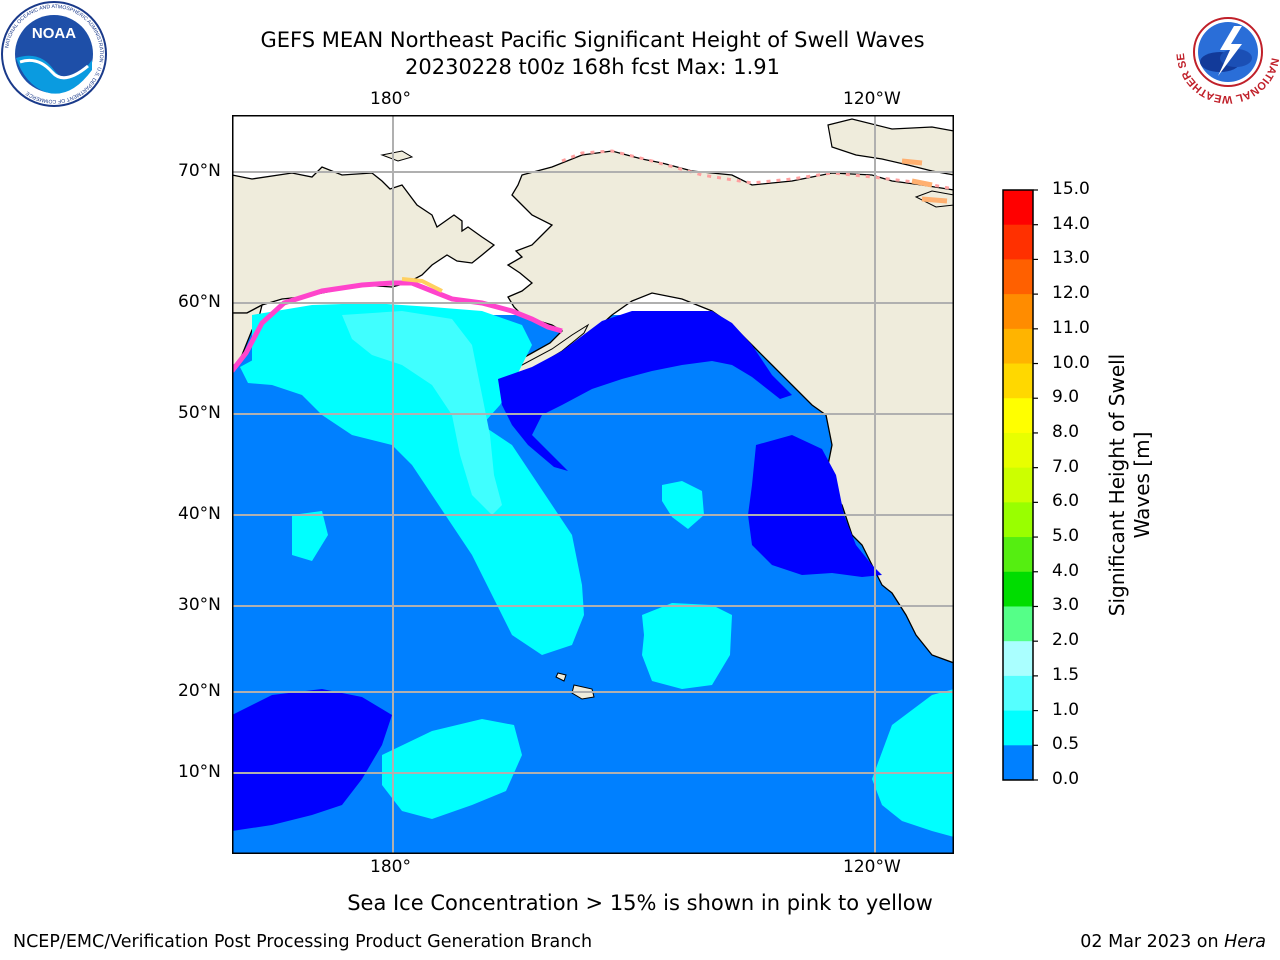 This screenshot has width=1280, height=960. Describe the element at coordinates (1066, 431) in the screenshot. I see `colorbar-tick-label: 8.0` at that location.